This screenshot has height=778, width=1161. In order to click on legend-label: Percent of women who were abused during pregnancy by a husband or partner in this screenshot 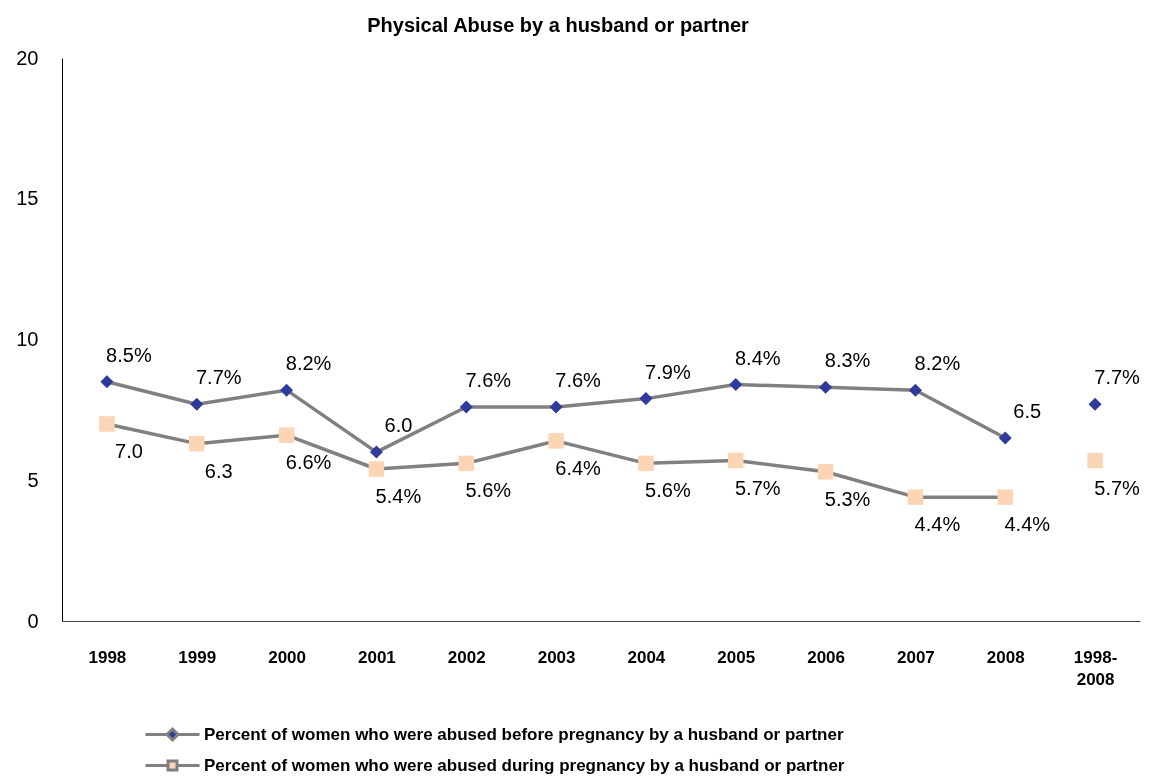, I will do `click(524, 765)`.